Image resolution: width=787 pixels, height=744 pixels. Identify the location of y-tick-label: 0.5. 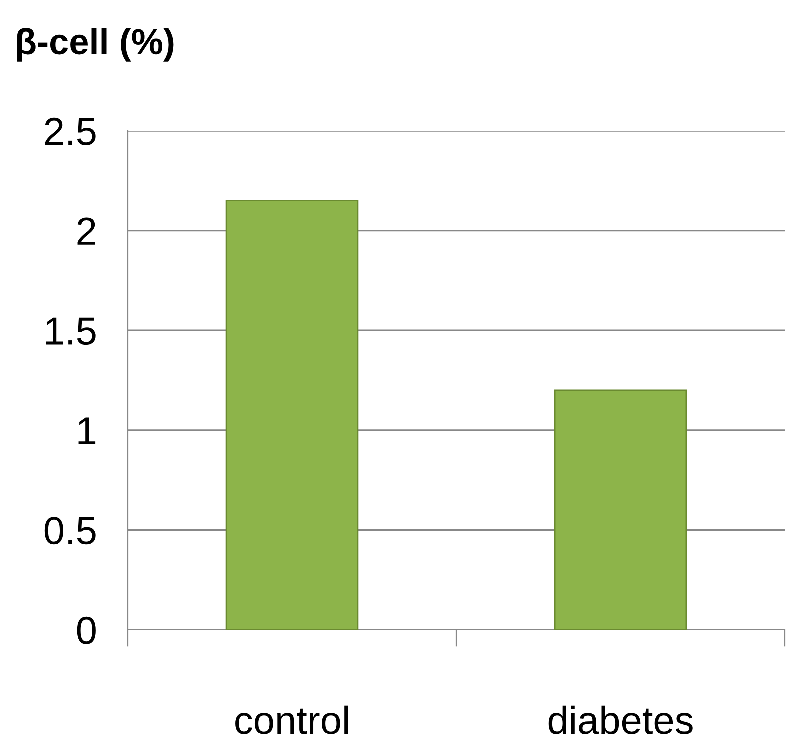
(70, 531).